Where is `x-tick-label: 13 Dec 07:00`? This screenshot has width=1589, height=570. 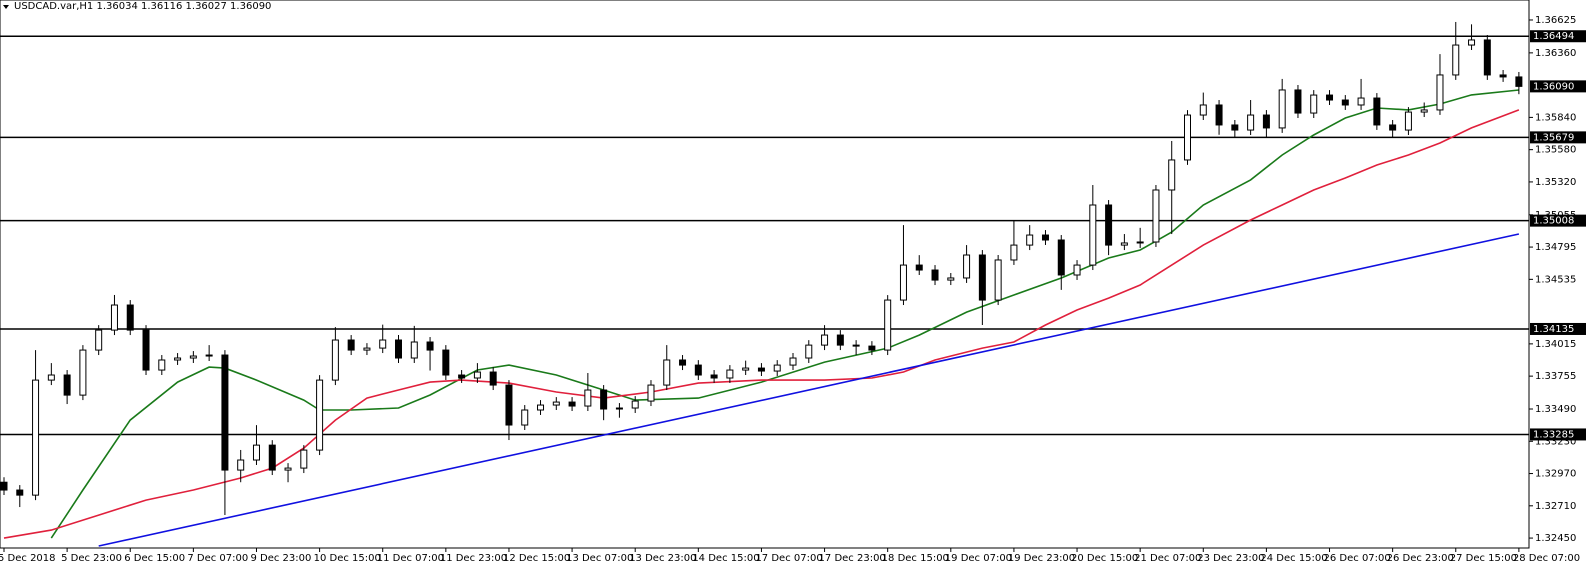
x-tick-label: 13 Dec 07:00 is located at coordinates (599, 558).